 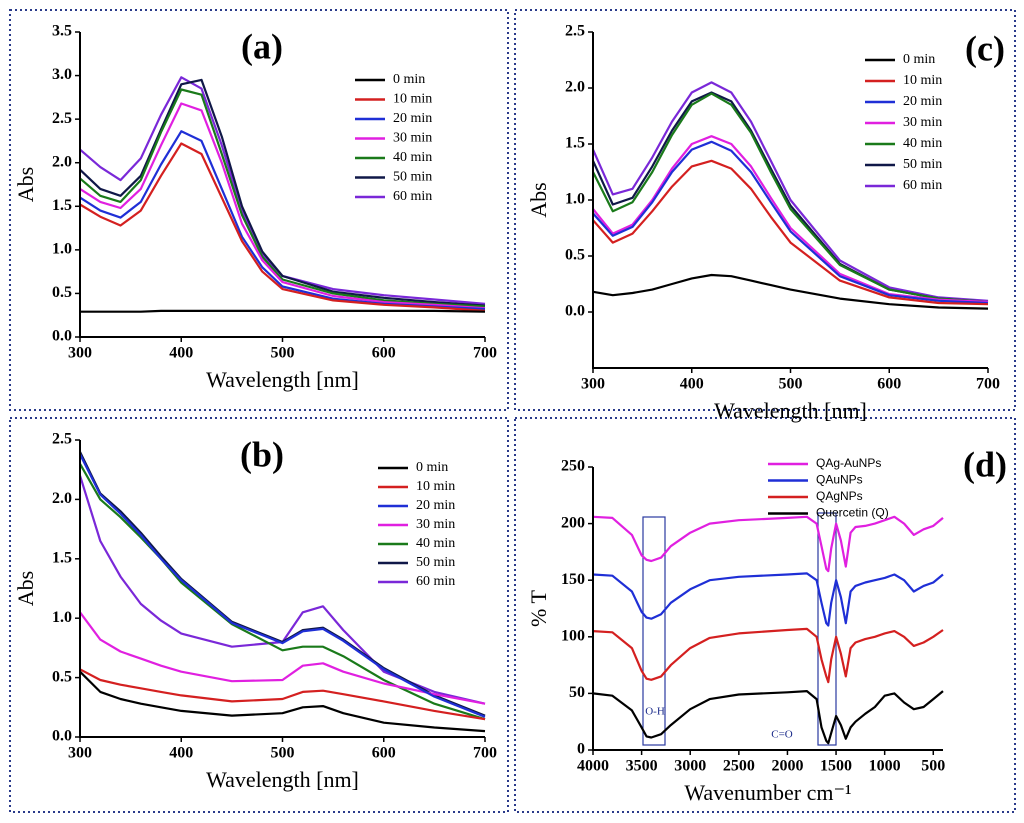 I want to click on legend-label: QAuNPs, so click(x=839, y=480).